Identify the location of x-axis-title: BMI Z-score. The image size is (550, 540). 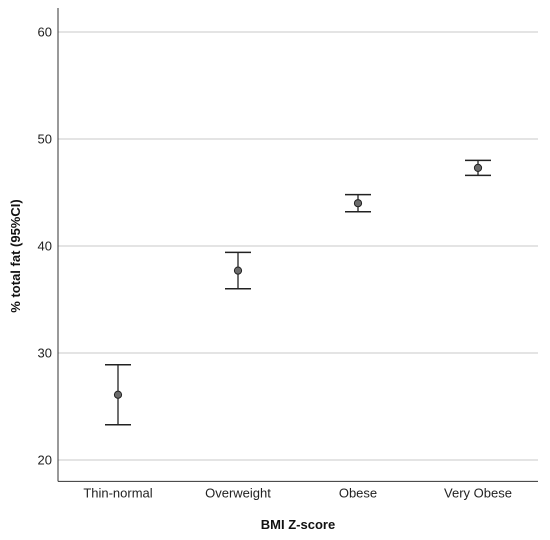
(298, 524).